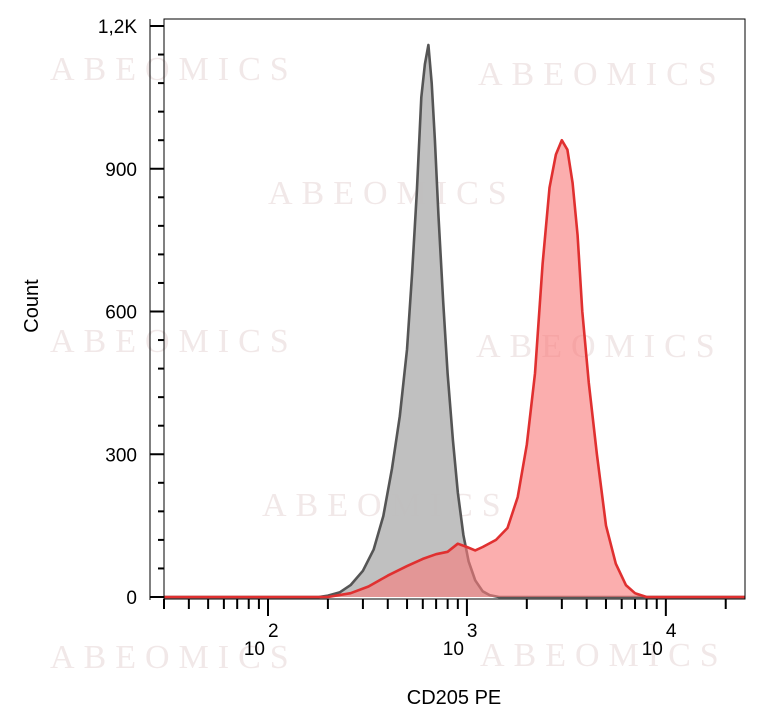 This screenshot has height=725, width=763. Describe the element at coordinates (174, 657) in the screenshot. I see `watermark-7: ABEOMICS` at that location.